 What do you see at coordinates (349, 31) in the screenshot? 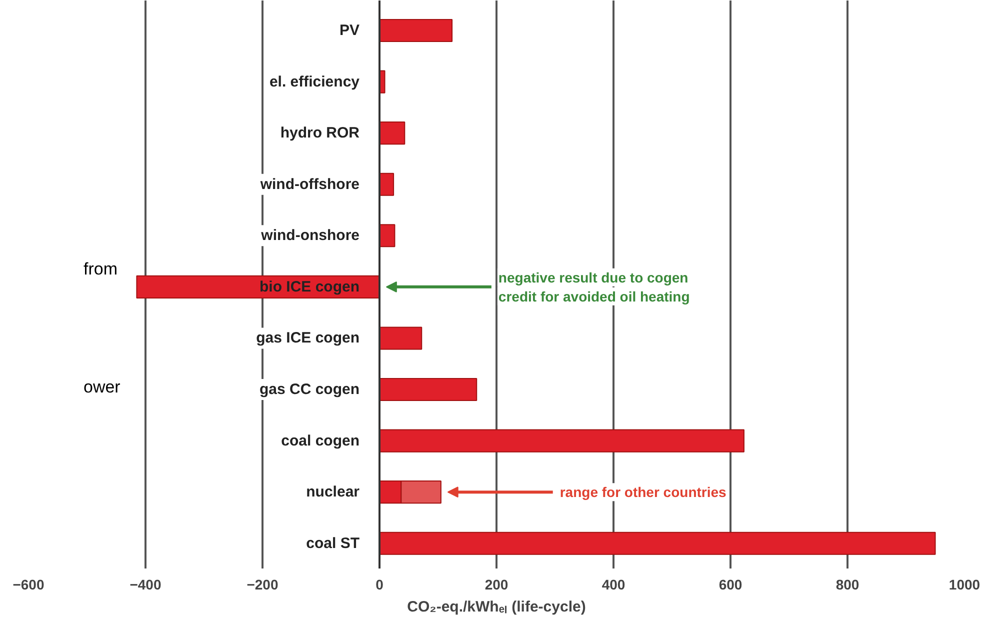
I see `y-tick-label: PV` at bounding box center [349, 31].